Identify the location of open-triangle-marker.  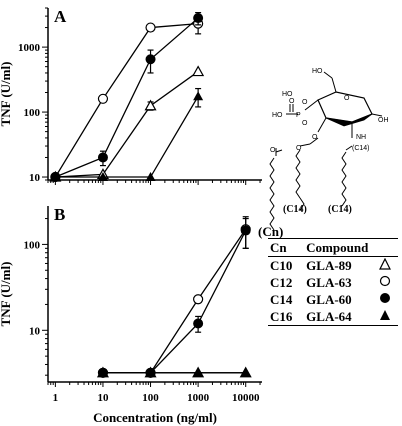
(385, 263).